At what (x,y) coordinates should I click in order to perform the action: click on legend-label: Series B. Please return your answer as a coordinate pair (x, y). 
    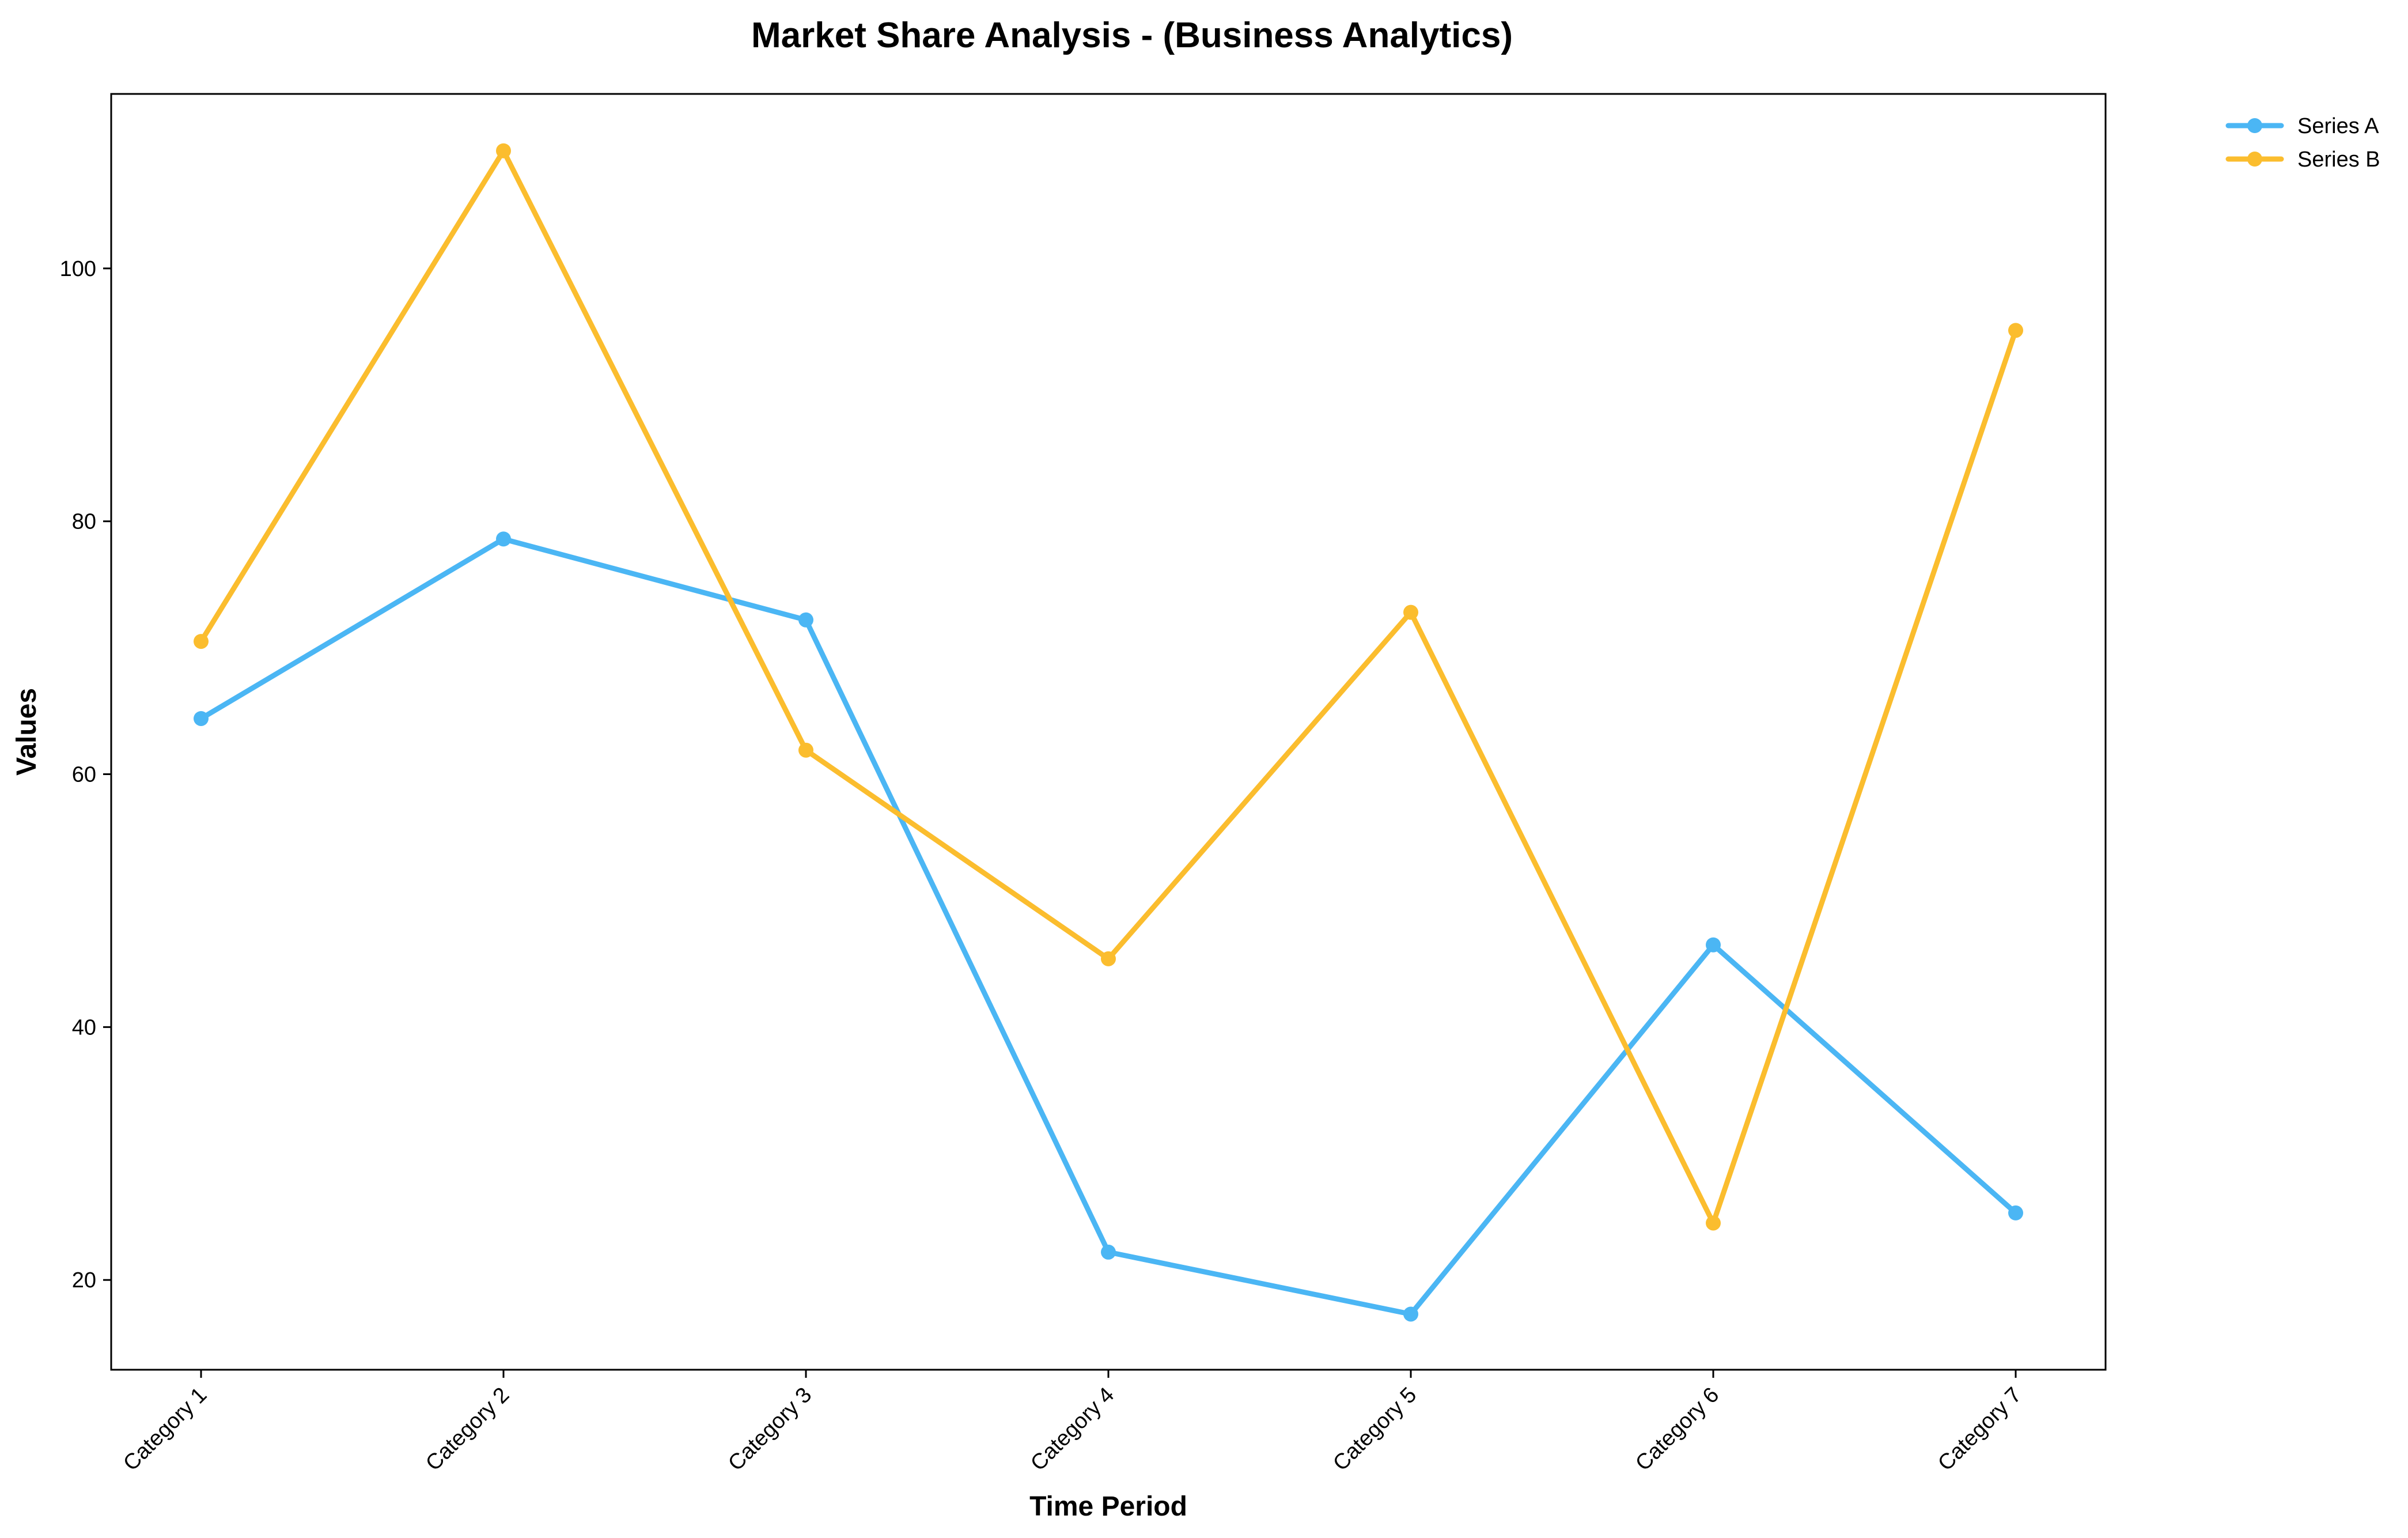
    Looking at the image, I should click on (2338, 160).